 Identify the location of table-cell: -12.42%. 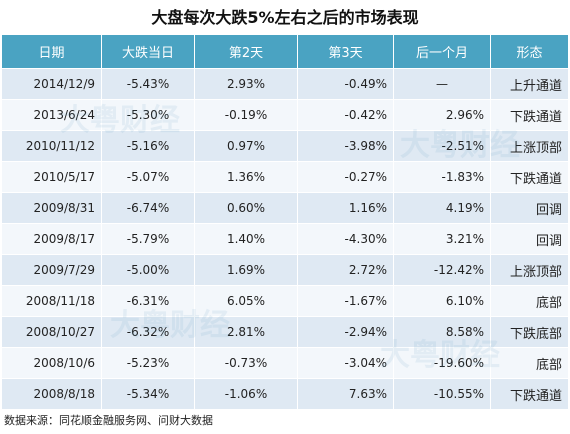
(442, 270).